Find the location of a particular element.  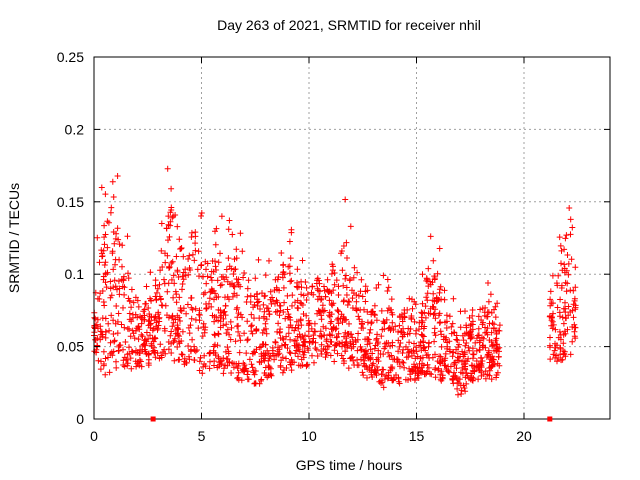

x-tick-label: 0 is located at coordinates (94, 436).